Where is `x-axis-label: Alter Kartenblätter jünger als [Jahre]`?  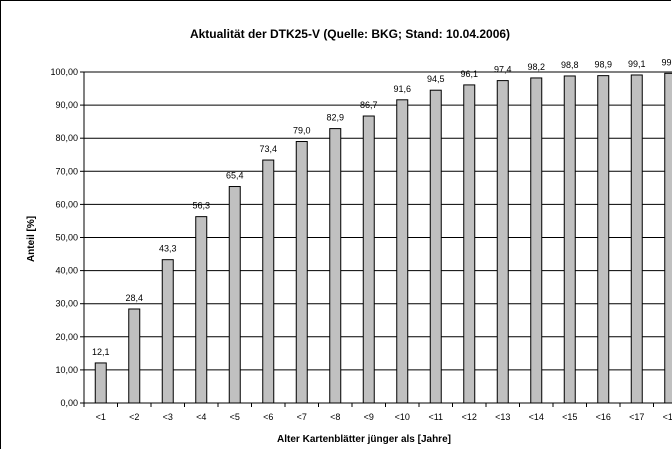 x-axis-label: Alter Kartenblätter jünger als [Jahre] is located at coordinates (364, 439).